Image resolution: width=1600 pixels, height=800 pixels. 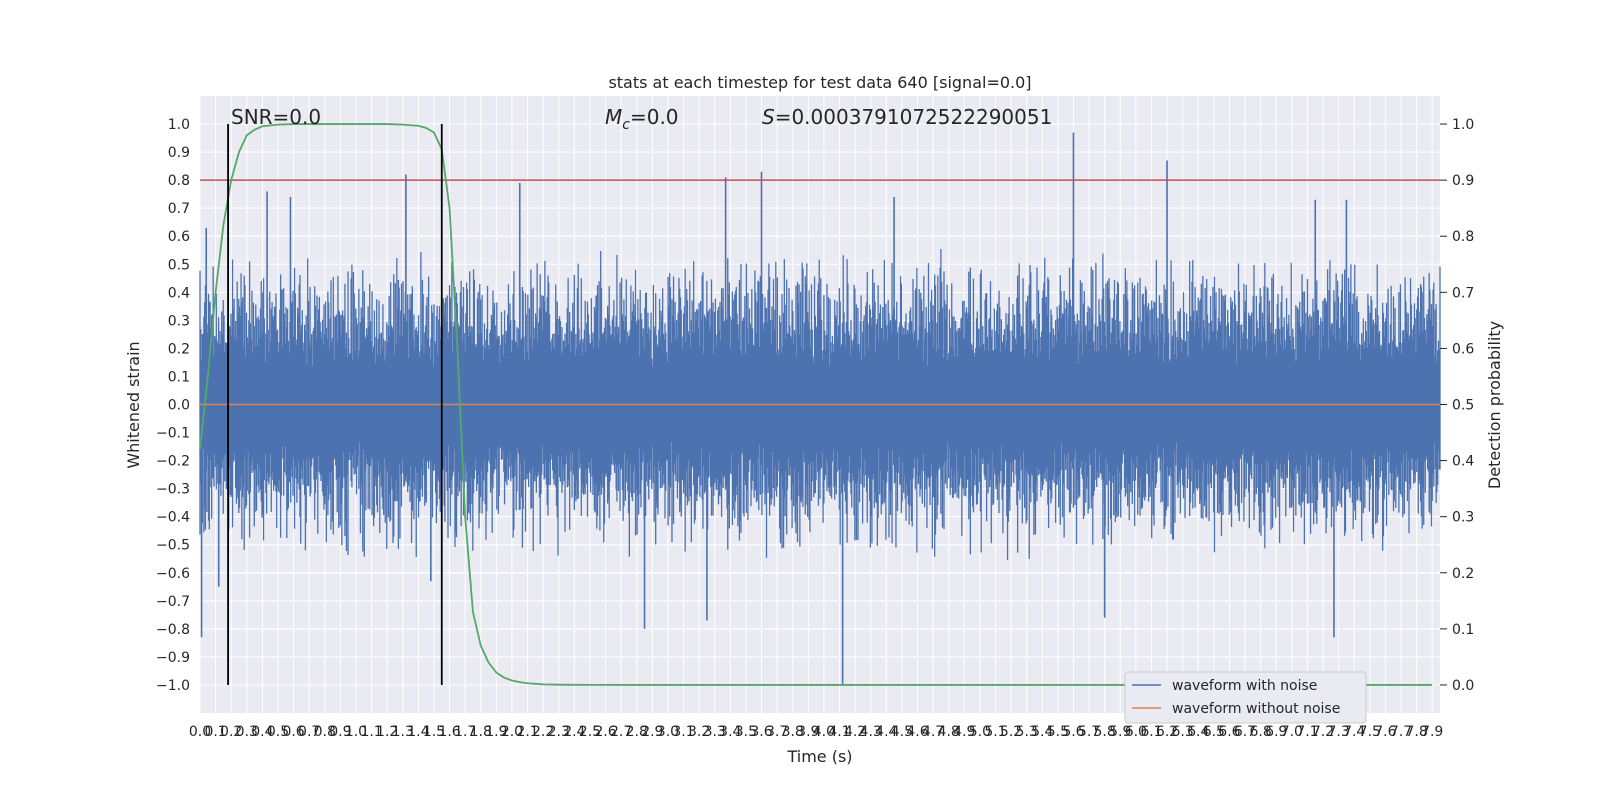 What do you see at coordinates (1256, 709) in the screenshot?
I see `legend-label-waveform-without-noise: waveform without noise` at bounding box center [1256, 709].